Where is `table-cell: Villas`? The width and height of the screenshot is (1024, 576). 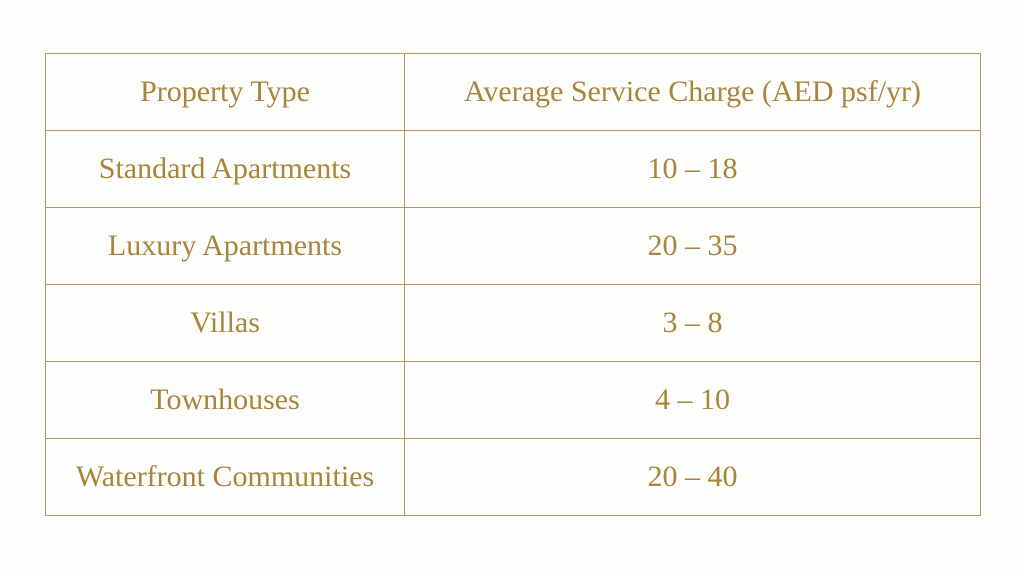
table-cell: Villas is located at coordinates (225, 323).